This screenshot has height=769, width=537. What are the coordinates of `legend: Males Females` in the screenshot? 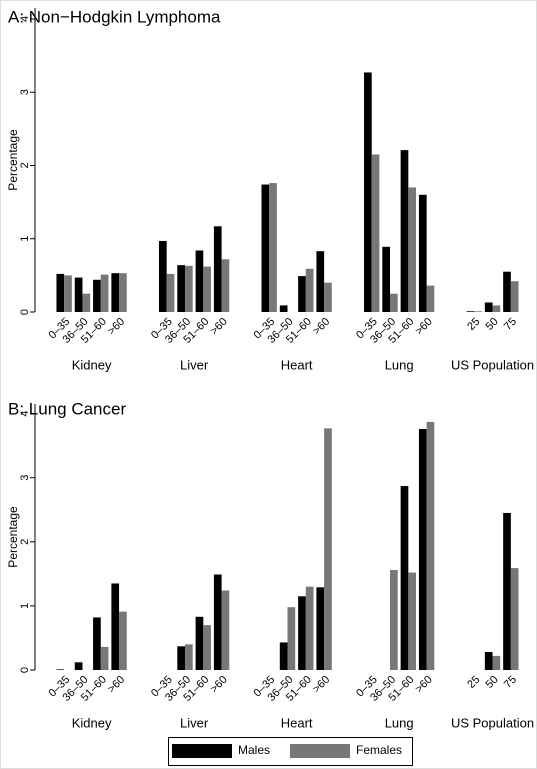 It's located at (290, 751).